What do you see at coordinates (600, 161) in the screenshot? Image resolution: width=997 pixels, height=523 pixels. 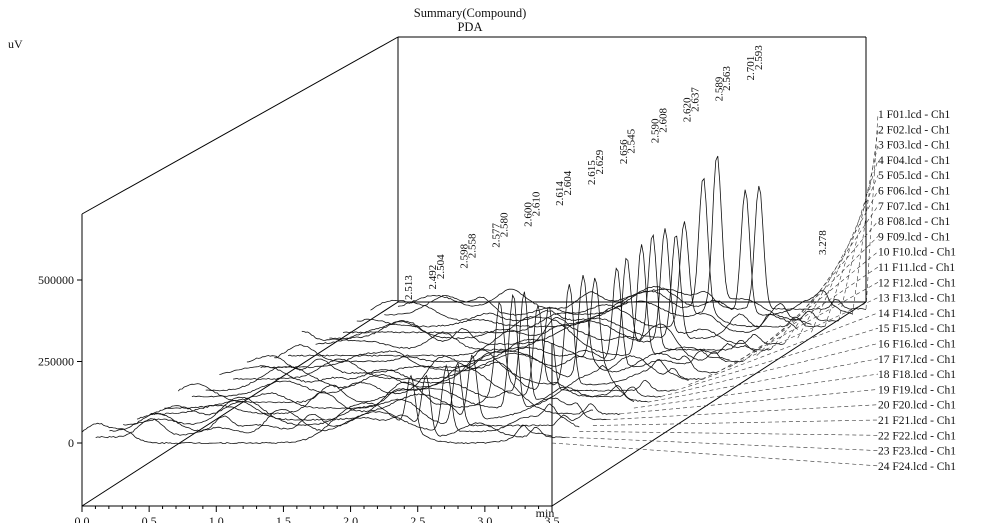 I see `peak-label: 2.629` at bounding box center [600, 161].